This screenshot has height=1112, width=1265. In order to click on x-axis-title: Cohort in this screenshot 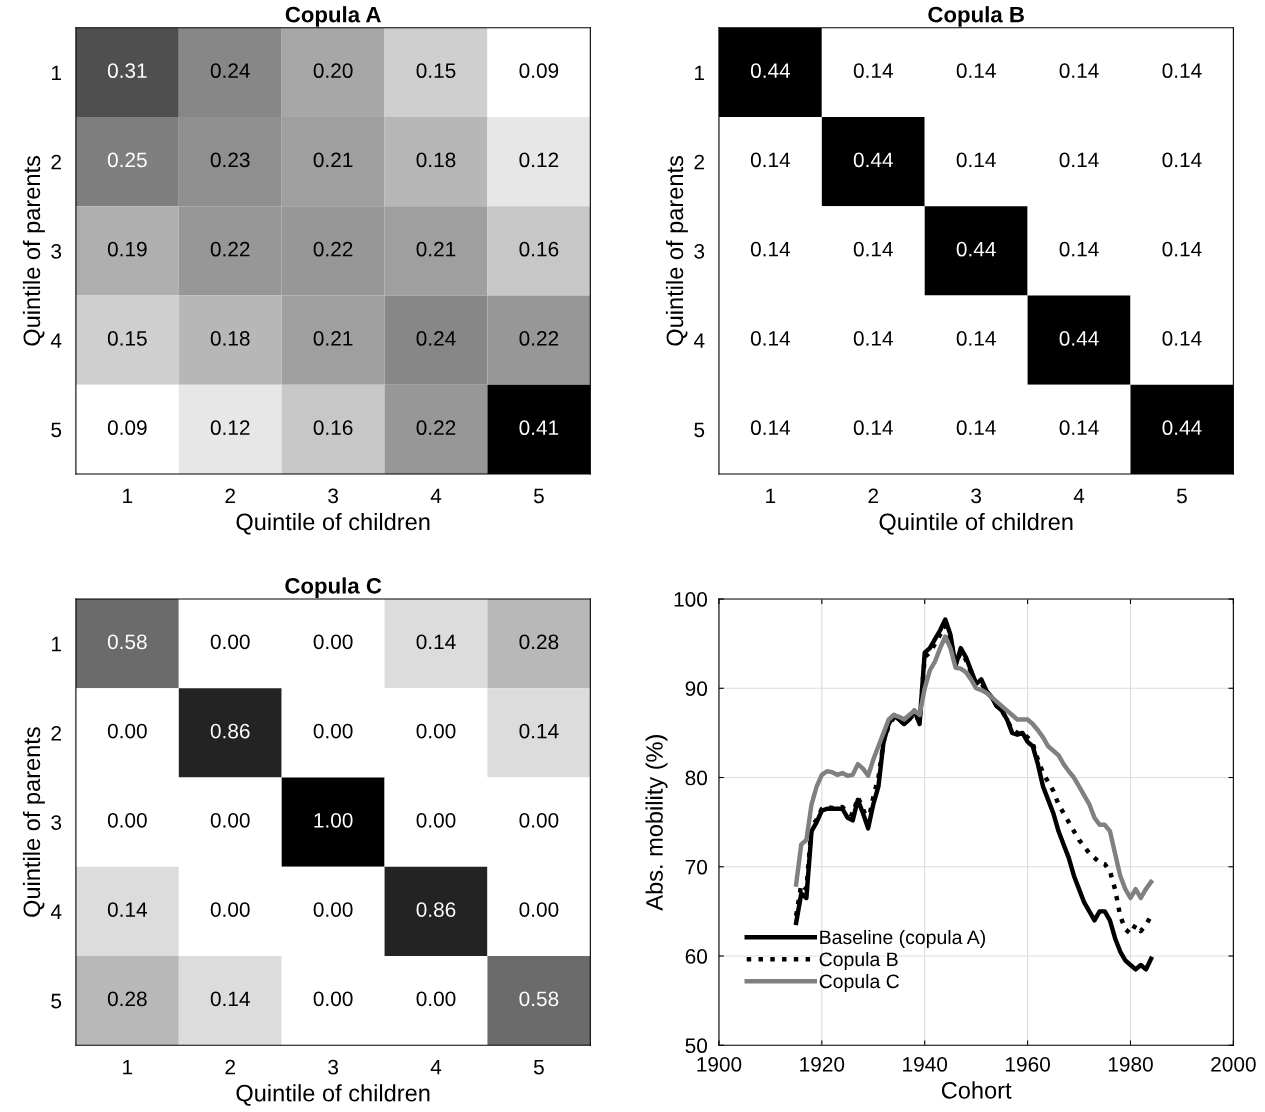, I will do `click(976, 1090)`.